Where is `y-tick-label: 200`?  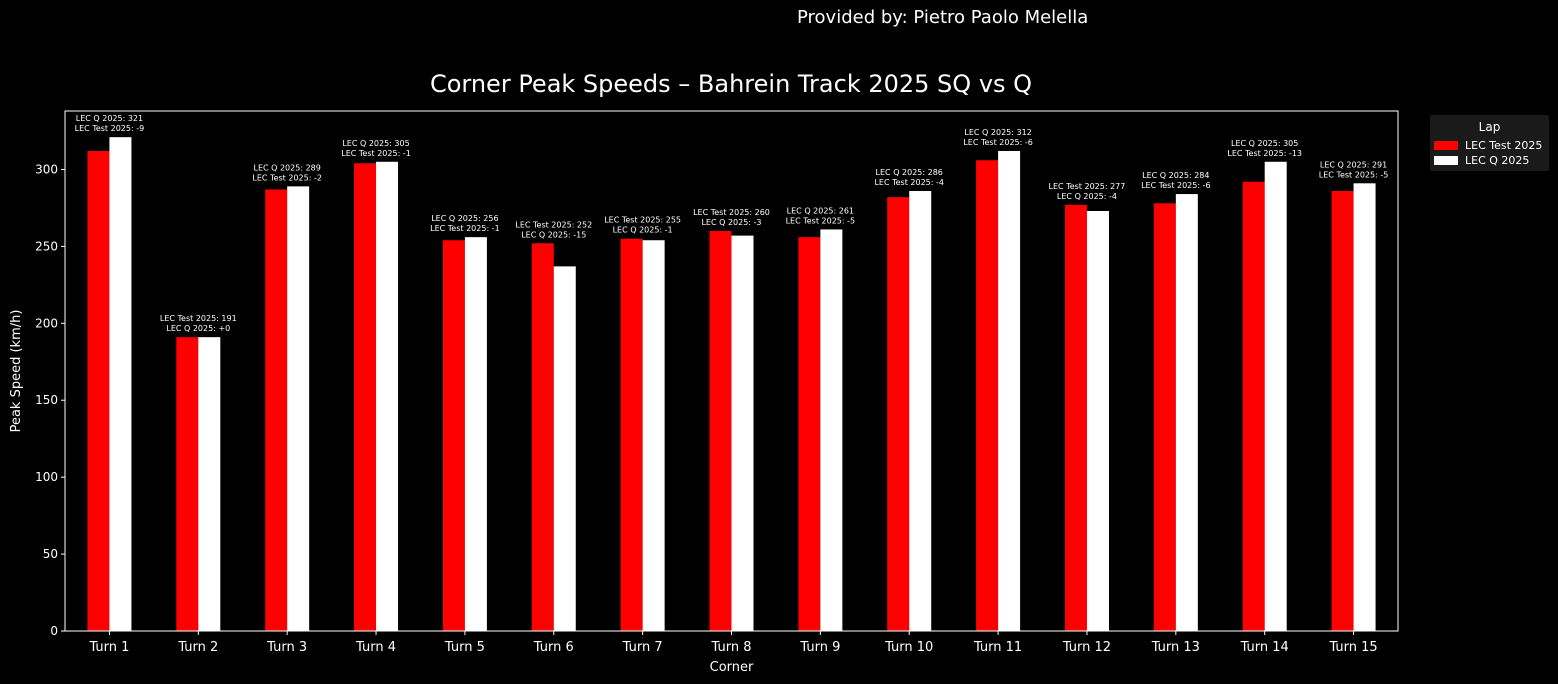
y-tick-label: 200 is located at coordinates (46, 323).